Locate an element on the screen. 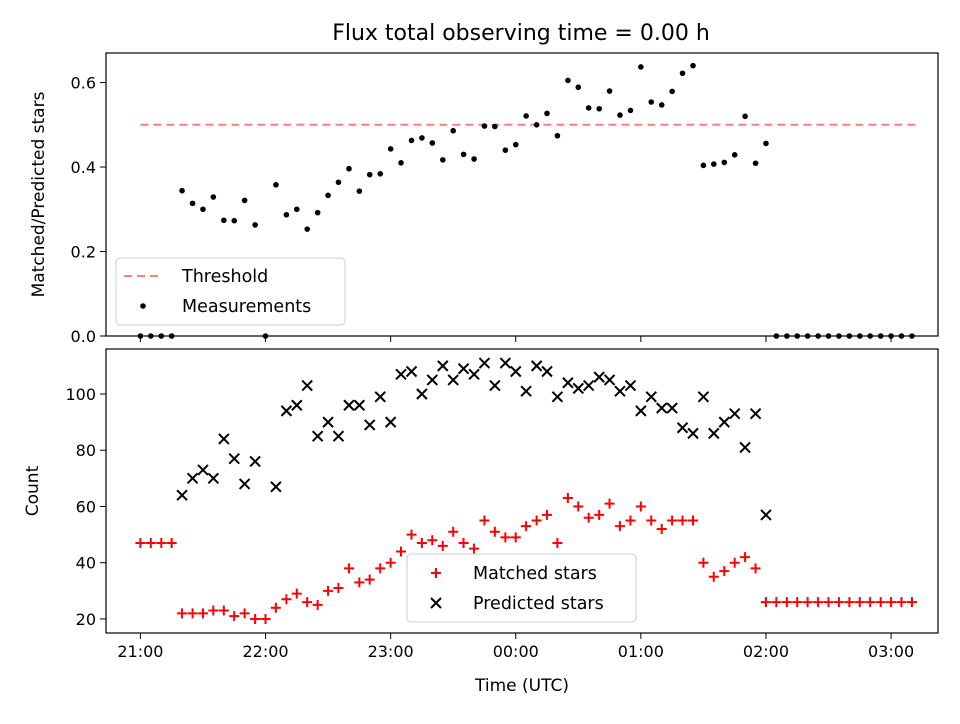  legend-measurements-swatch is located at coordinates (143, 306).